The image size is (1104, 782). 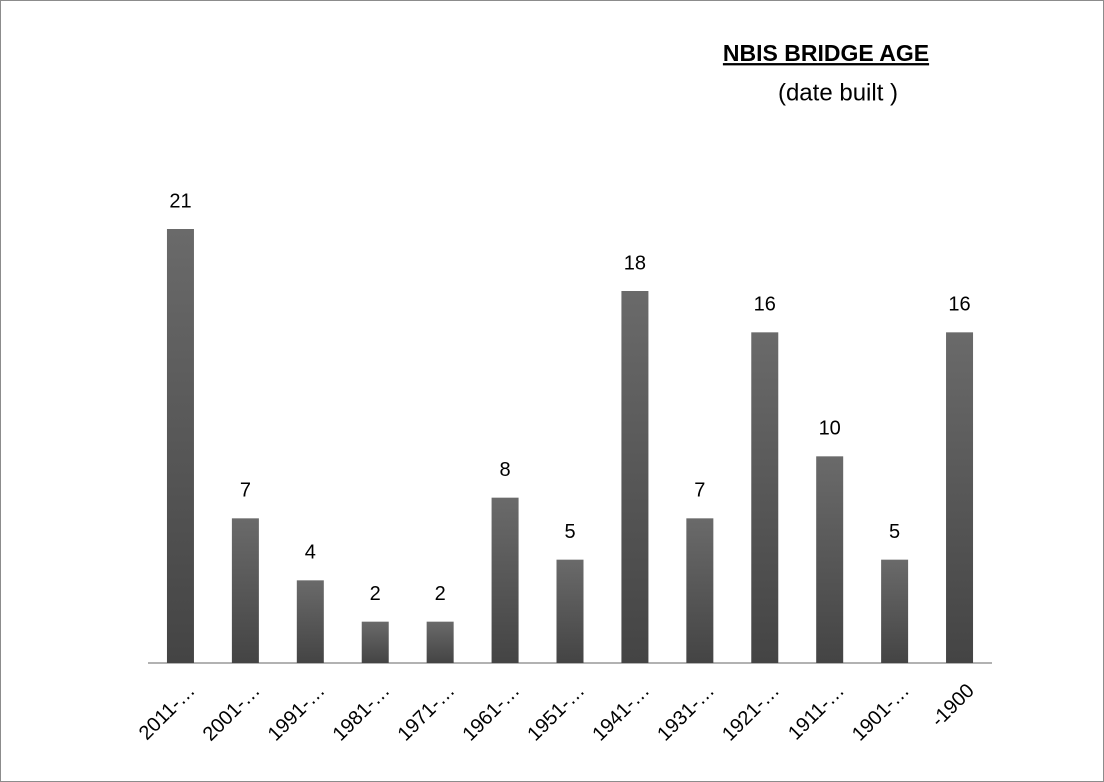 I want to click on value-label: 8, so click(x=505, y=470).